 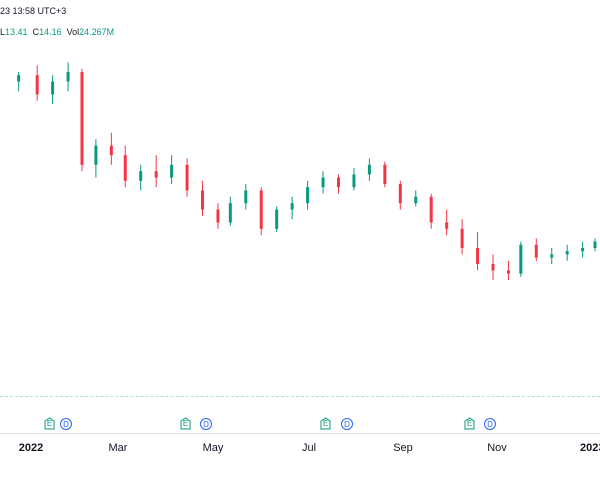 I want to click on ohlc-low-value: 13.41, so click(x=16, y=32).